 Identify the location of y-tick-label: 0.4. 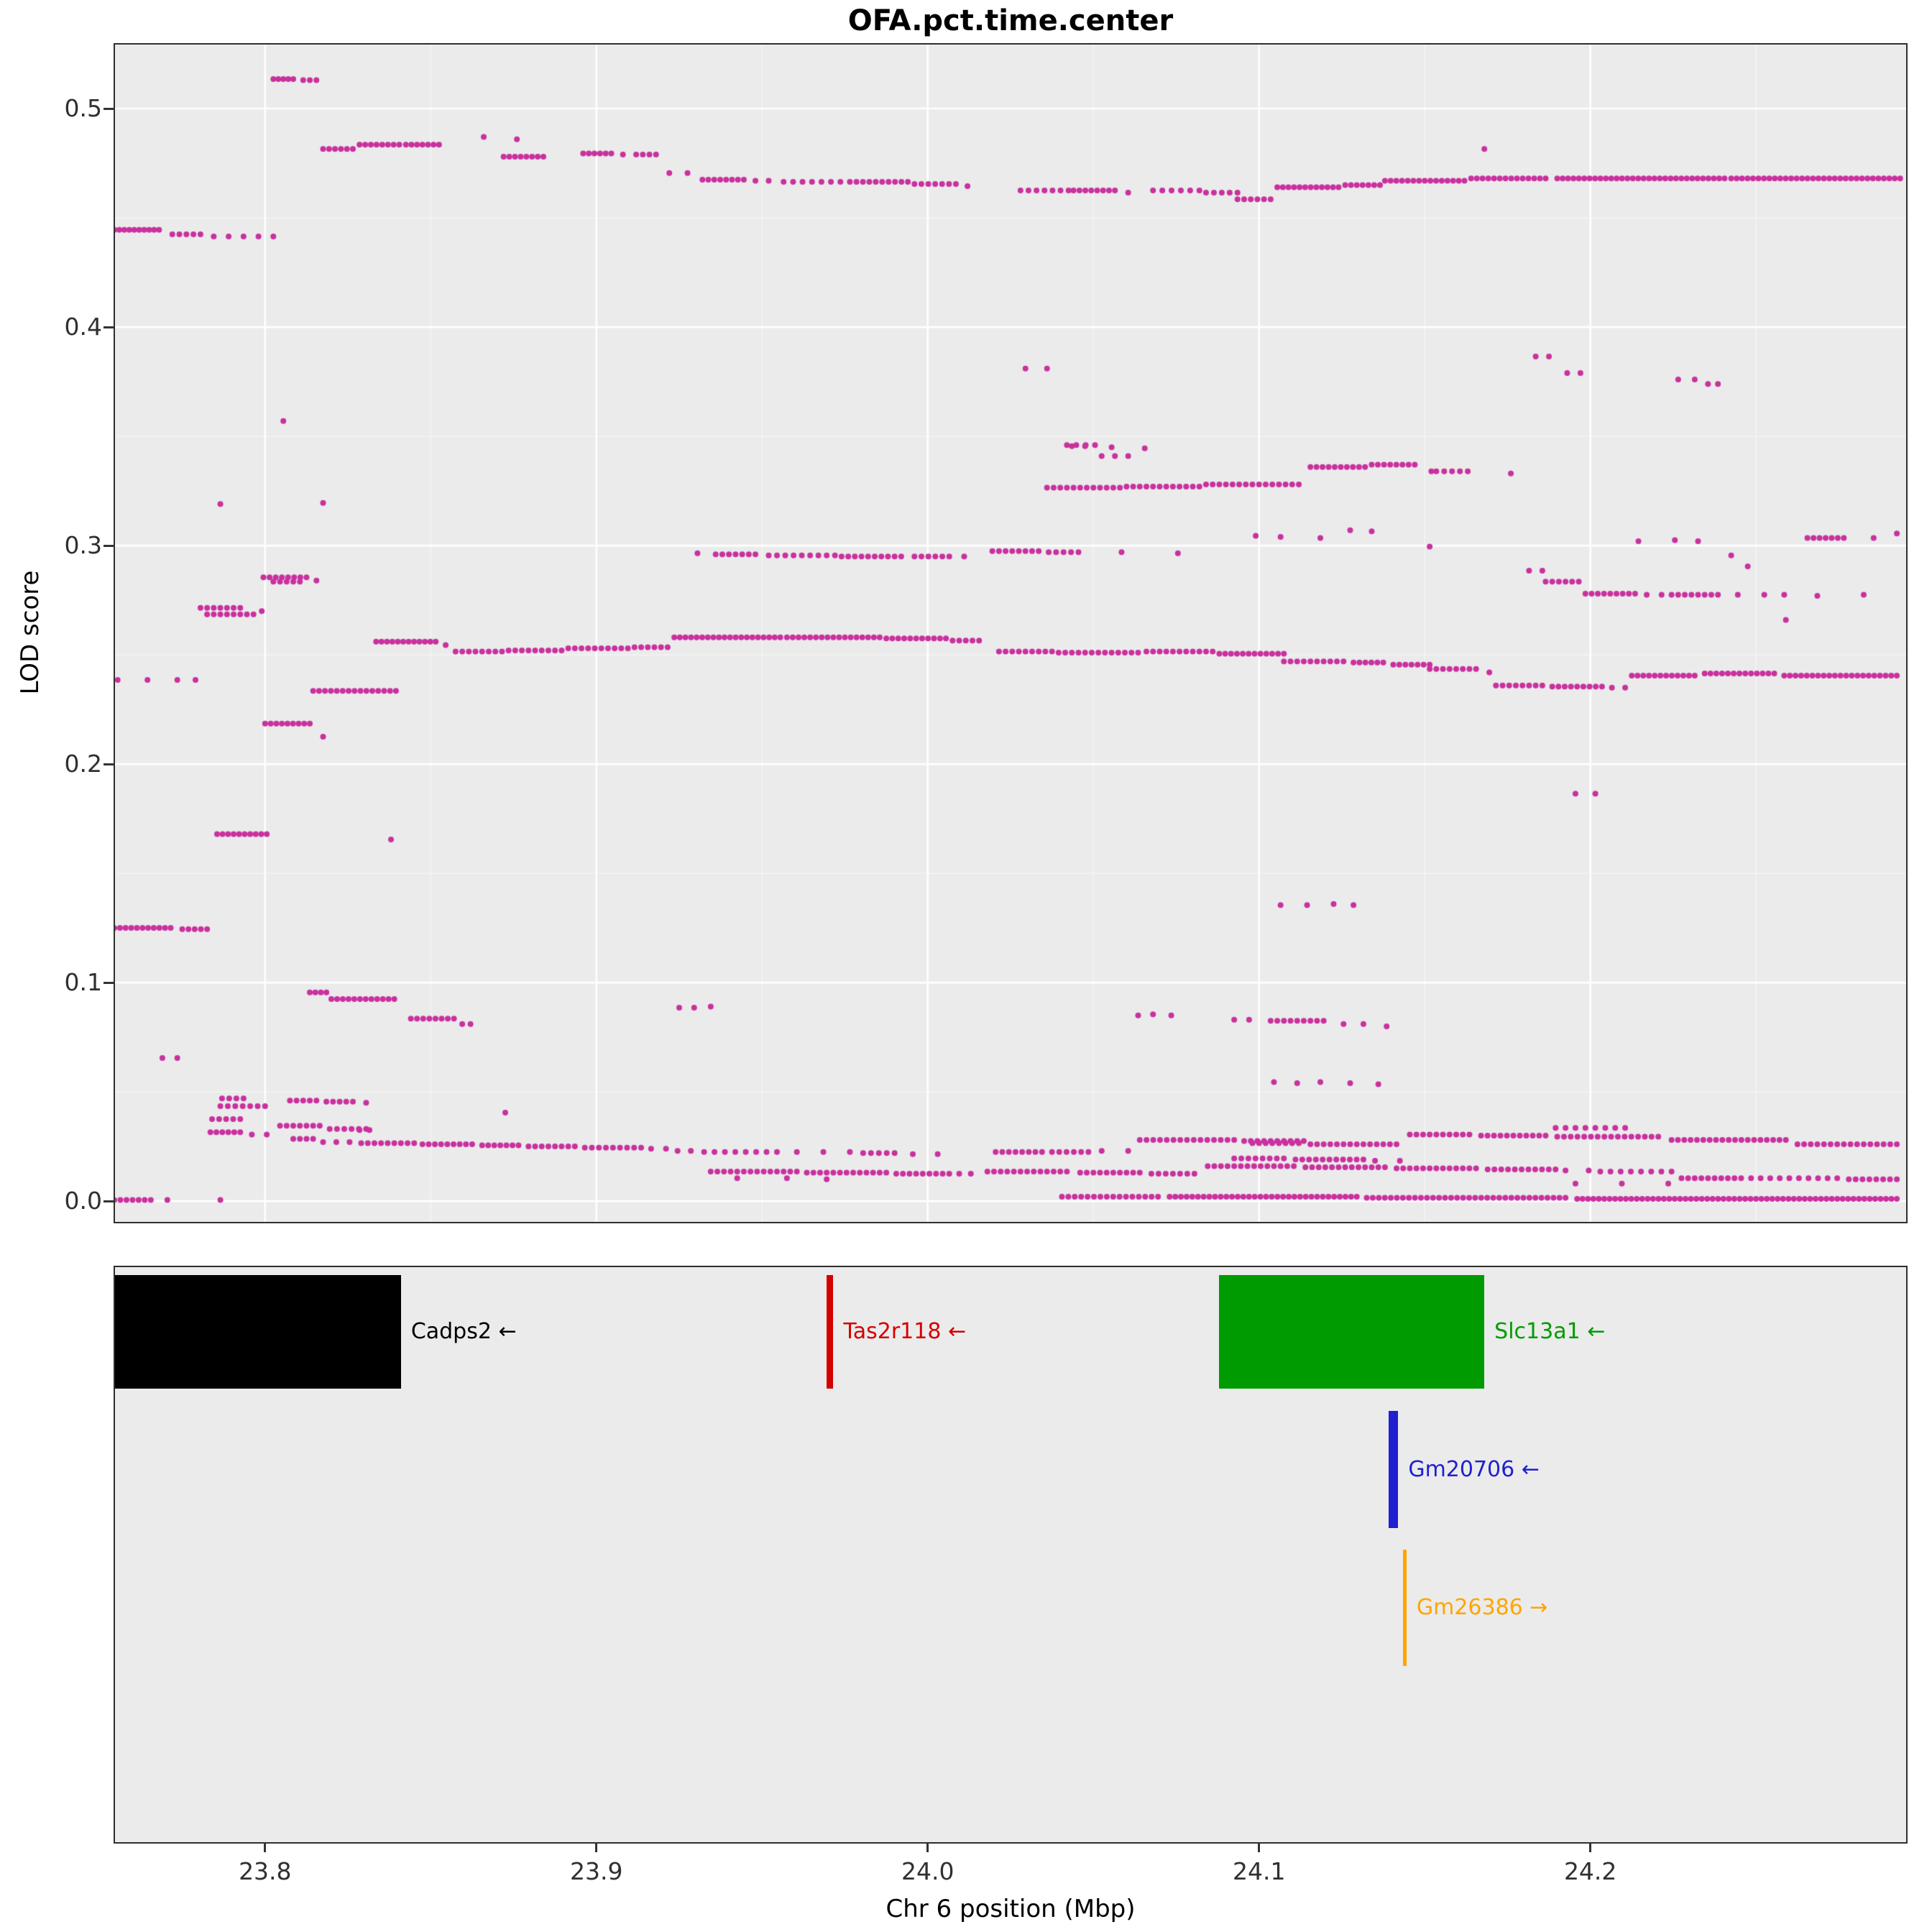
(83, 327).